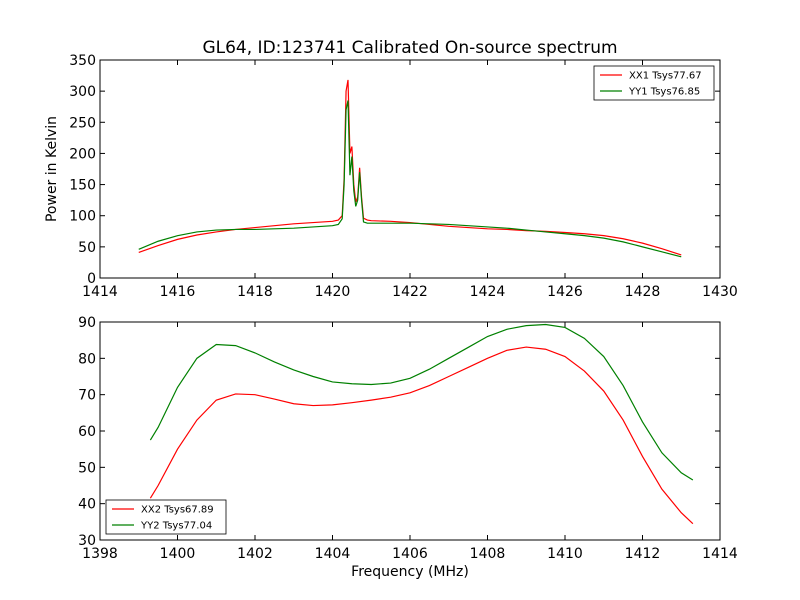  What do you see at coordinates (178, 292) in the screenshot?
I see `x-tick-label: 1416` at bounding box center [178, 292].